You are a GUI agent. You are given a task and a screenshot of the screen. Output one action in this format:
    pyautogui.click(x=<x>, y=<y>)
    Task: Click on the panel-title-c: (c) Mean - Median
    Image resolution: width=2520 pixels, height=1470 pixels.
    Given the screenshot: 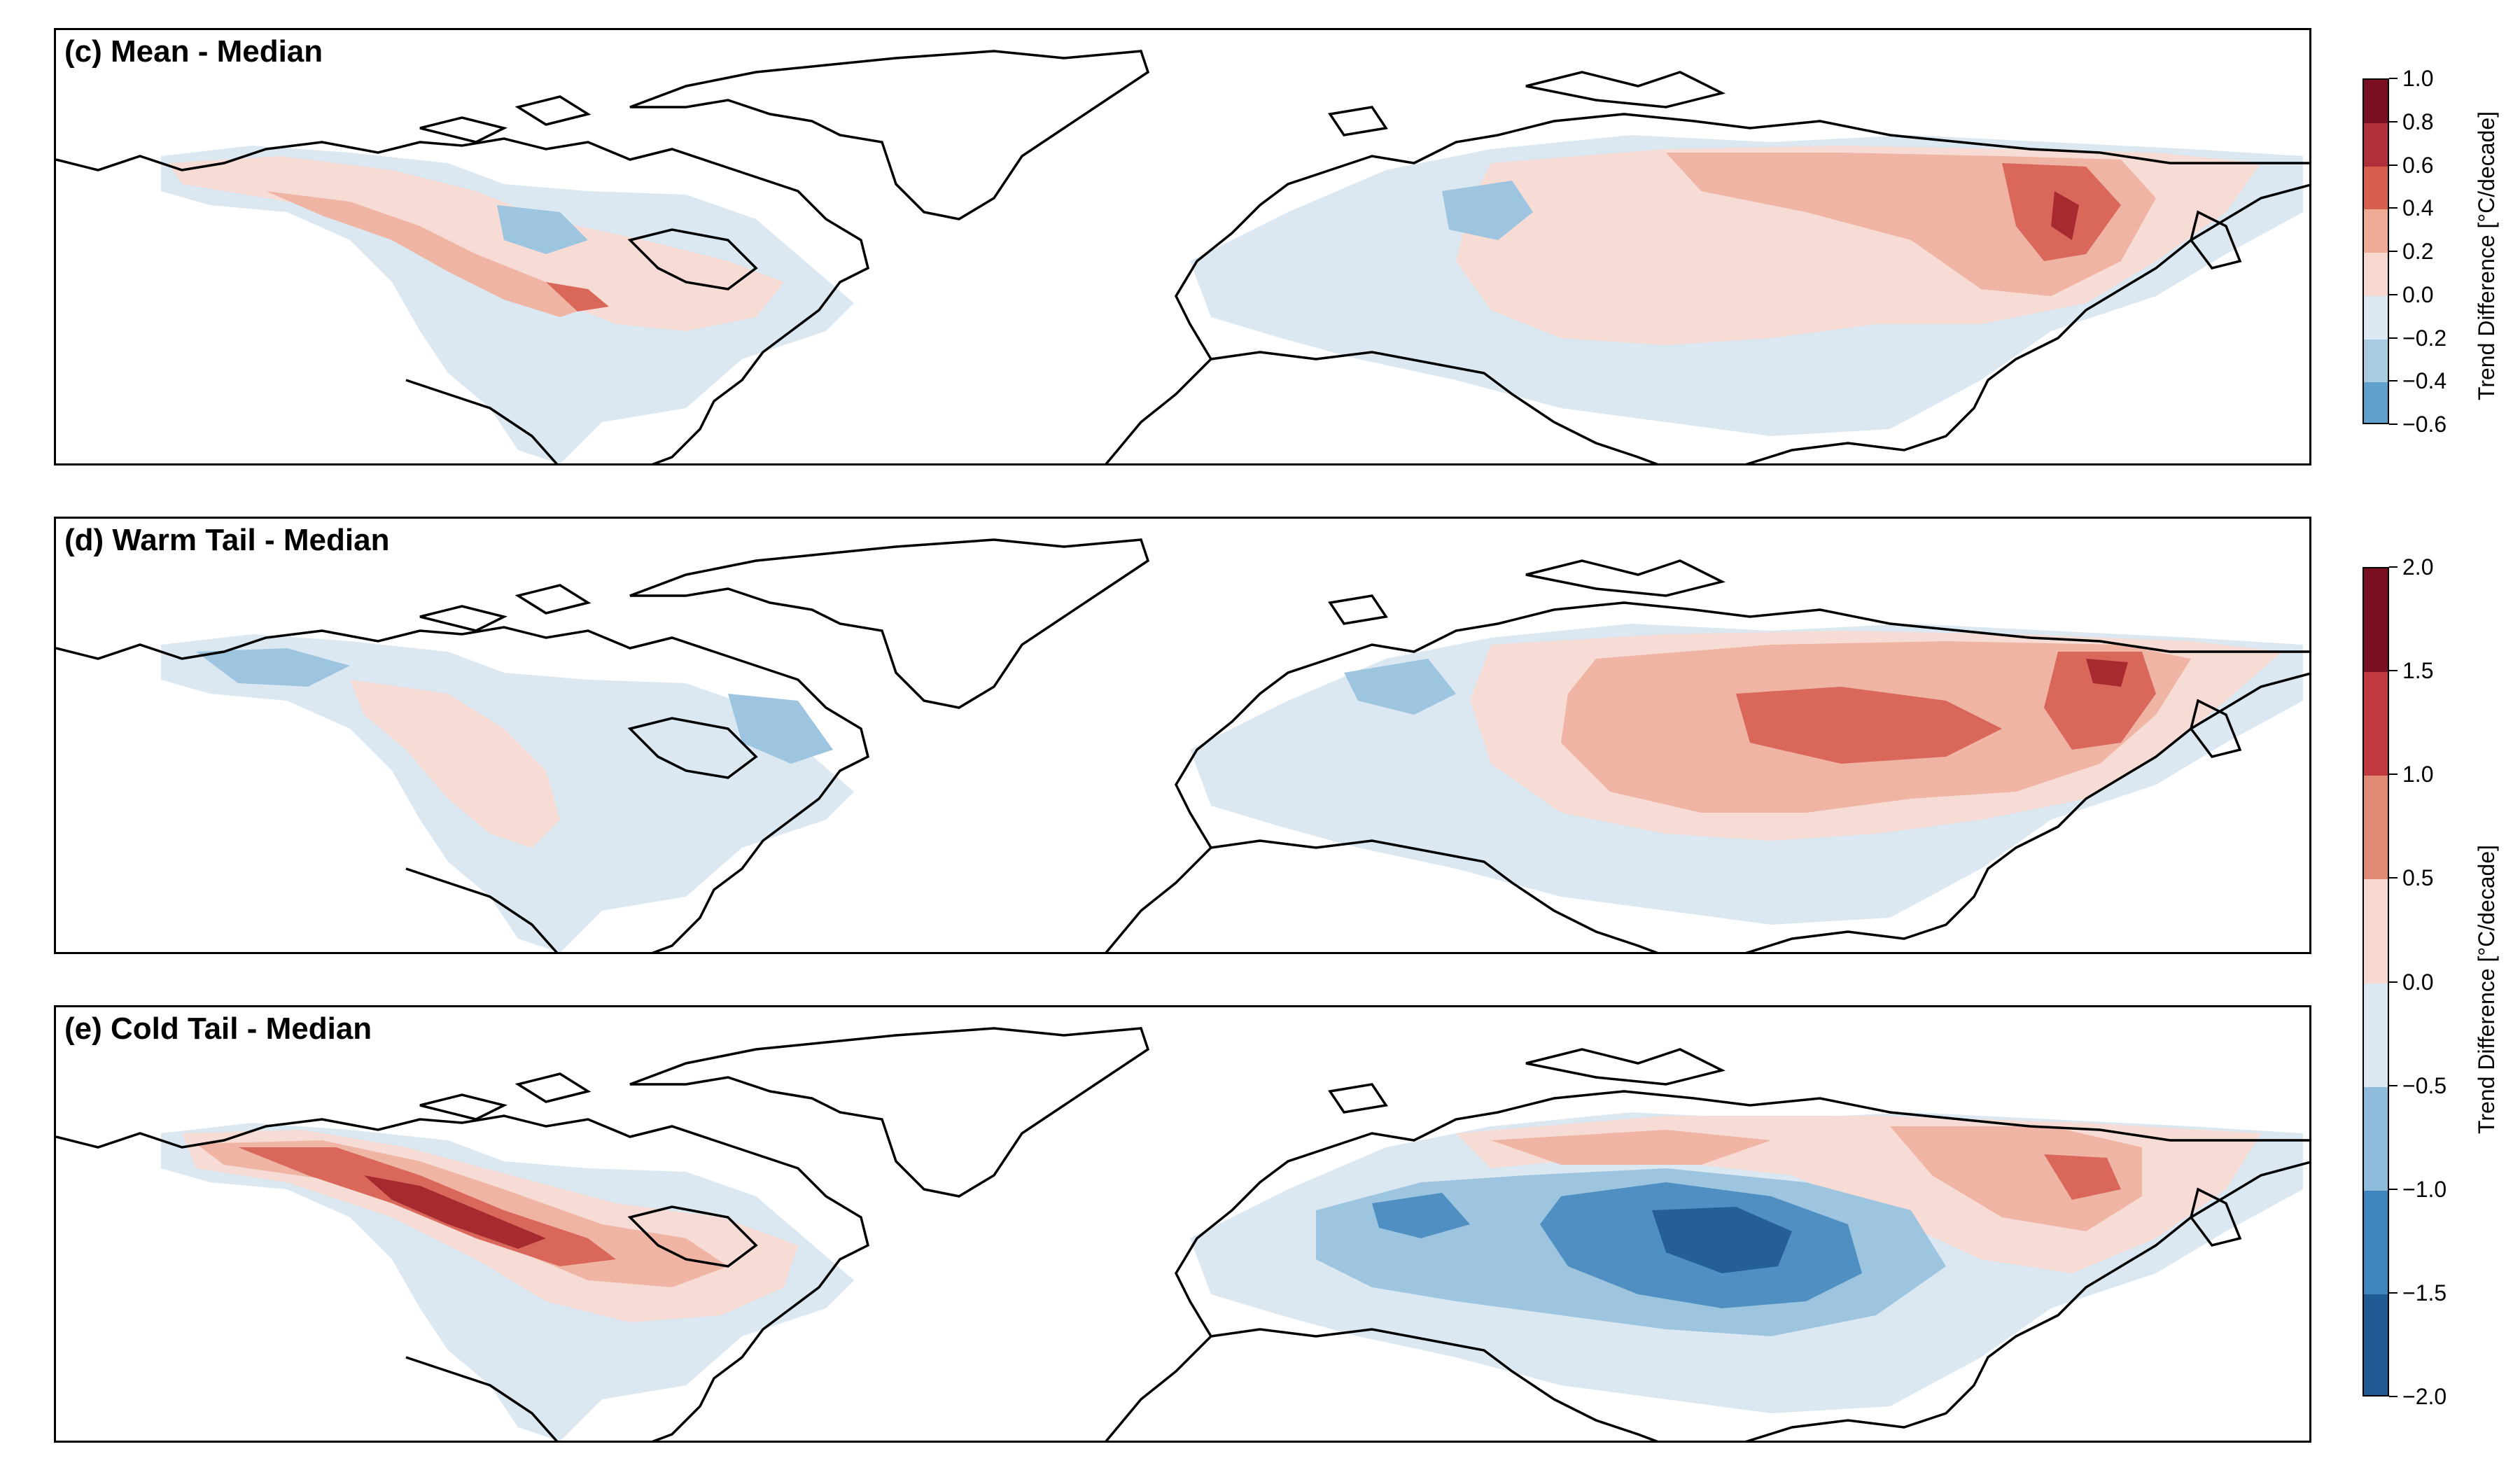 What is the action you would take?
    pyautogui.click(x=193, y=51)
    